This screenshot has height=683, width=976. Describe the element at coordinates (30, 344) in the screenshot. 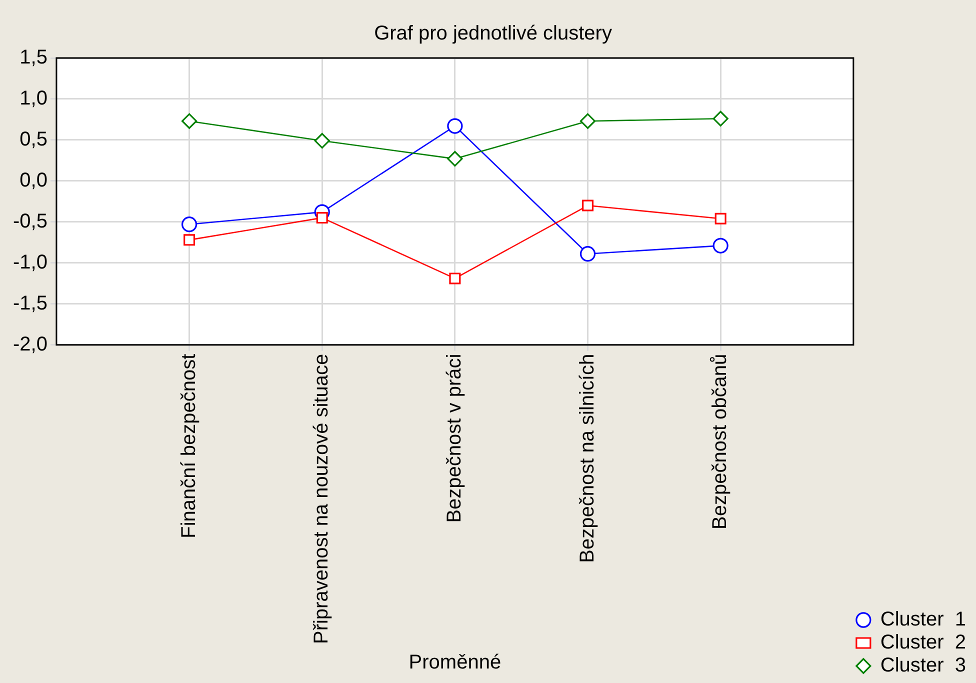

I see `y-tick-label: -2,0` at that location.